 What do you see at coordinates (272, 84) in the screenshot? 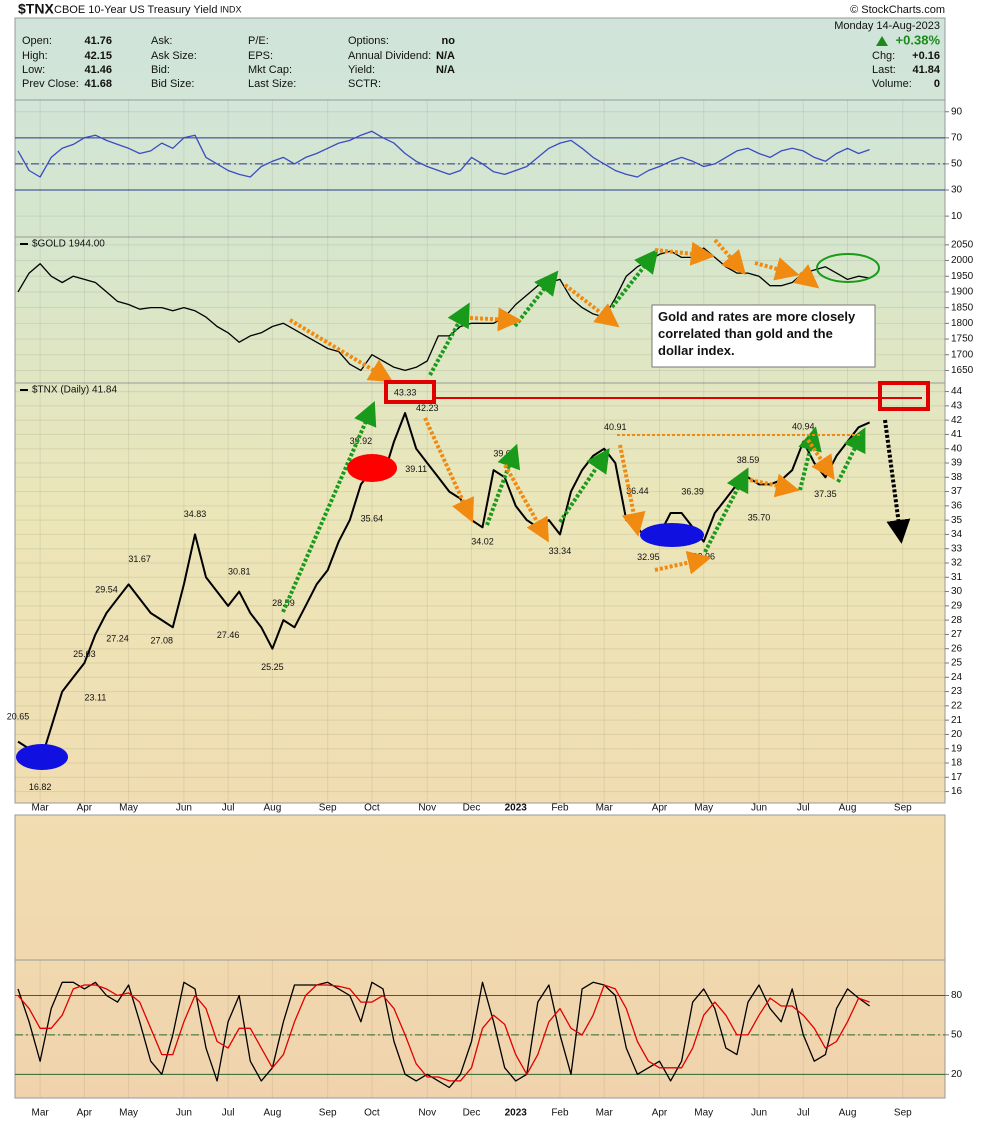
I see `quote-label: Last Size:` at bounding box center [272, 84].